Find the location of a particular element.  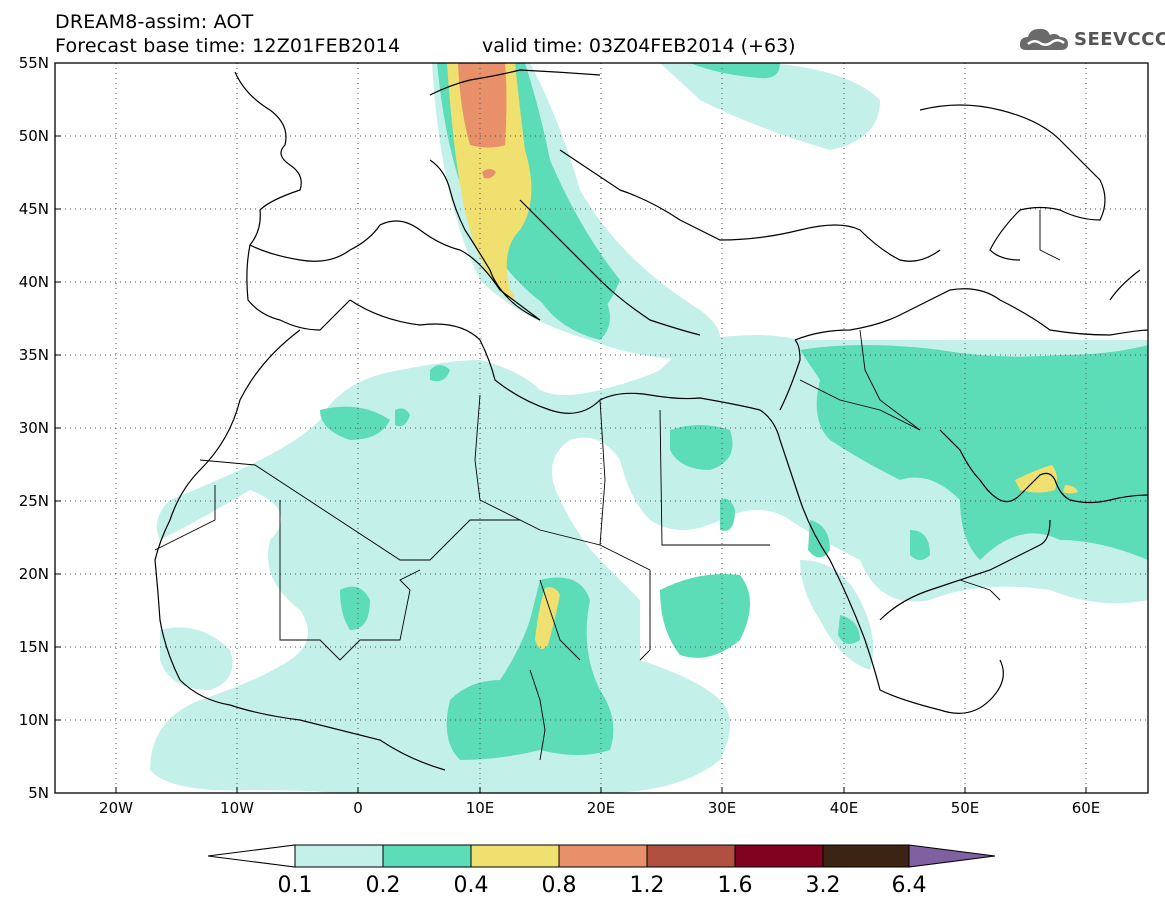

lat-label: 35N is located at coordinates (34, 355).